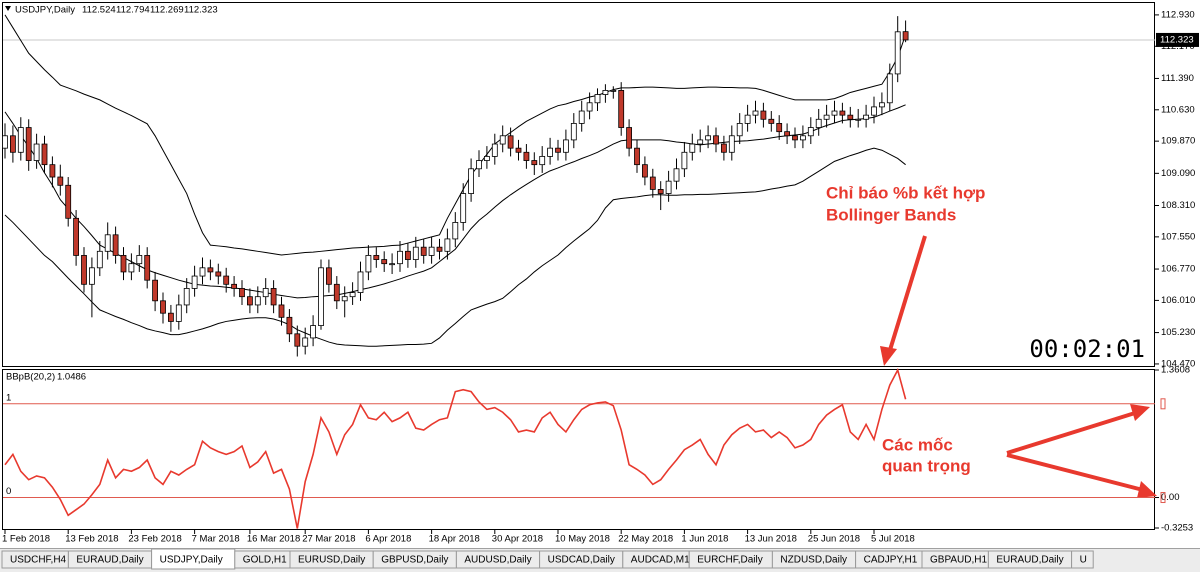 Image resolution: width=1200 pixels, height=572 pixels. I want to click on y-tick-label: 107.550, so click(1178, 236).